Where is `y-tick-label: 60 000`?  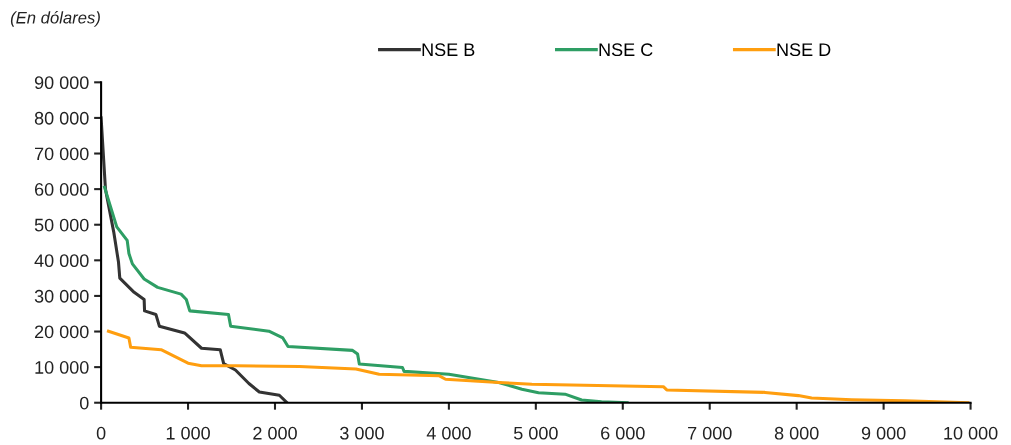 y-tick-label: 60 000 is located at coordinates (61, 189).